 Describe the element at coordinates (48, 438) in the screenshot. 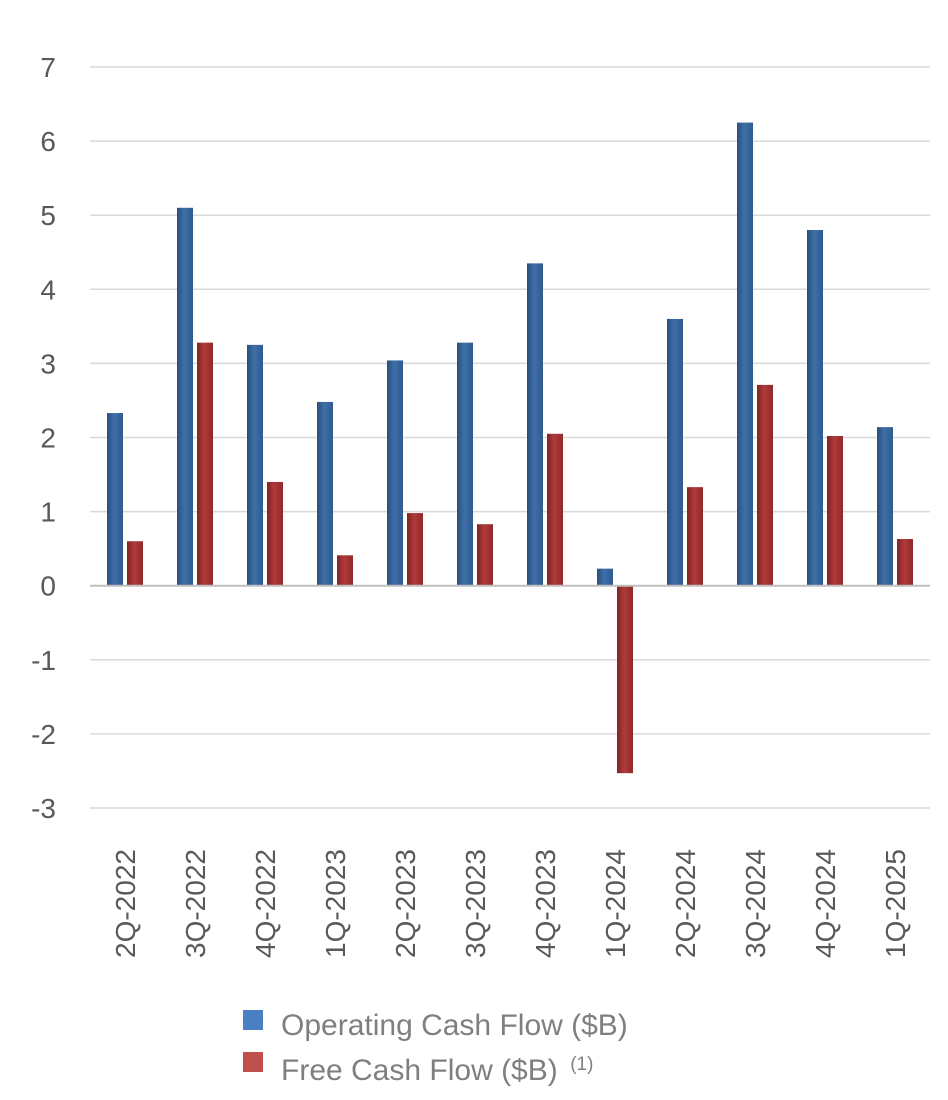

I see `y-tick-label: 2` at that location.